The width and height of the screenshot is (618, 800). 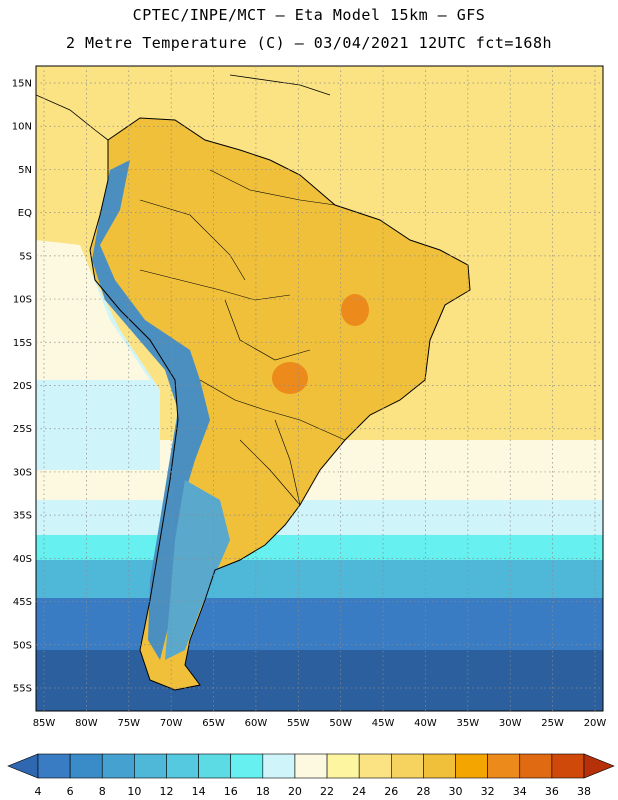 I want to click on colorbar-label: 16, so click(x=231, y=791).